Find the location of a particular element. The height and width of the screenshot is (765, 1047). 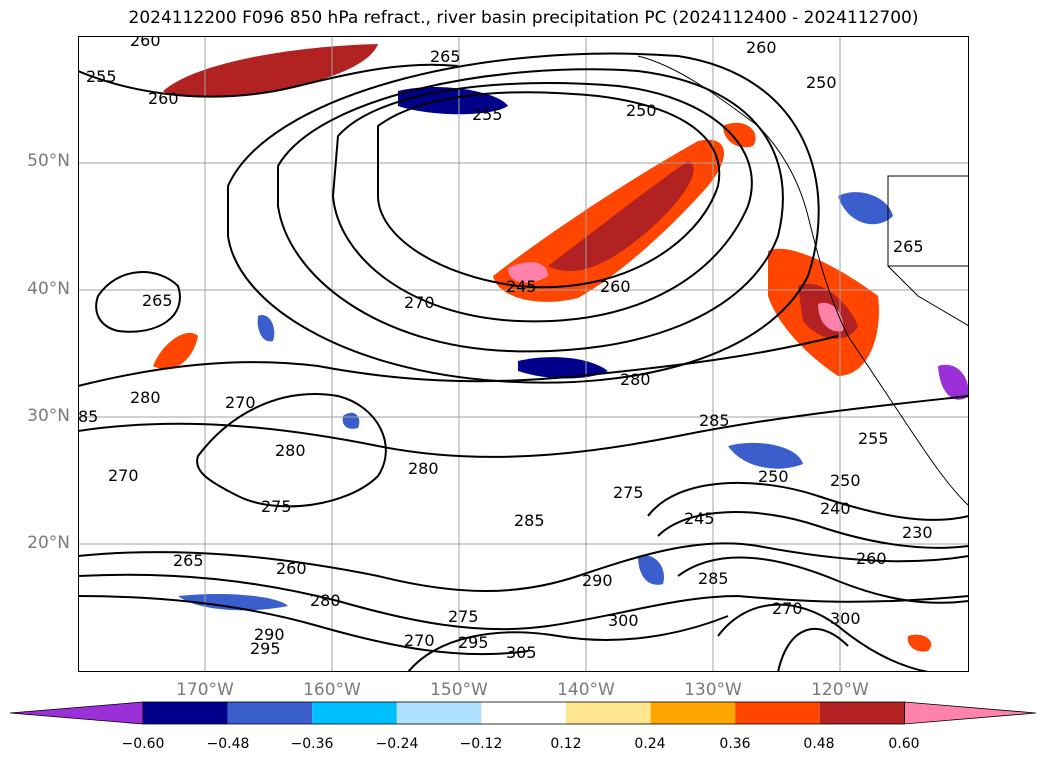

colorbar is located at coordinates (523, 713).